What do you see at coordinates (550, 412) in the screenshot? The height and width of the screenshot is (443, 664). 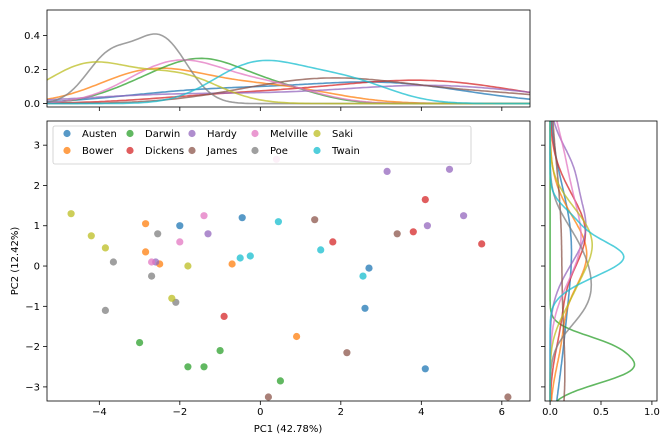 I see `right-x-tick-label: 0.0` at bounding box center [550, 412].